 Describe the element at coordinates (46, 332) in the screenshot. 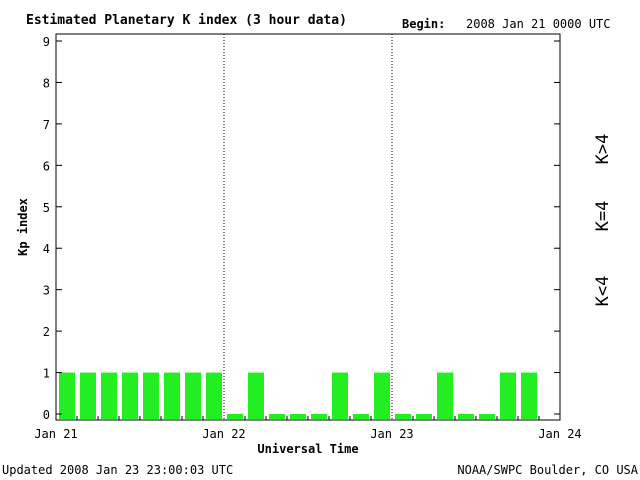

I see `y-tick-label: 2` at that location.